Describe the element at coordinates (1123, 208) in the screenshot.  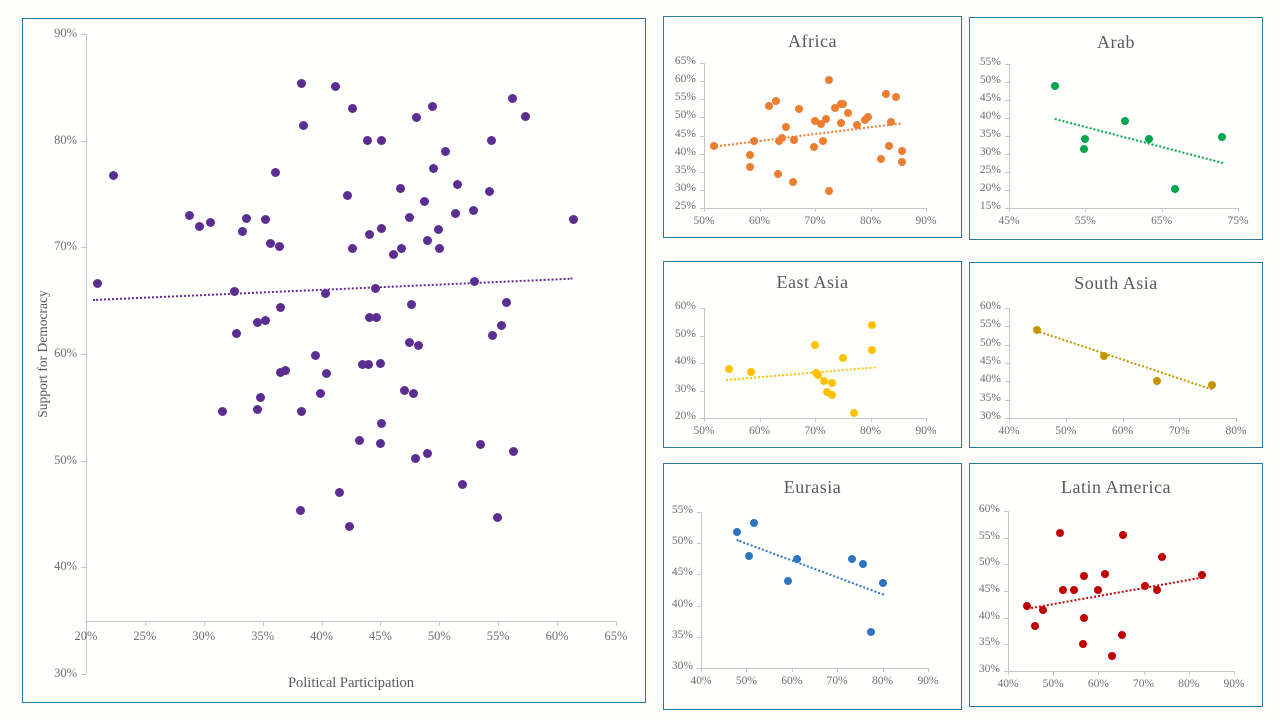
I see `x-axis` at that location.